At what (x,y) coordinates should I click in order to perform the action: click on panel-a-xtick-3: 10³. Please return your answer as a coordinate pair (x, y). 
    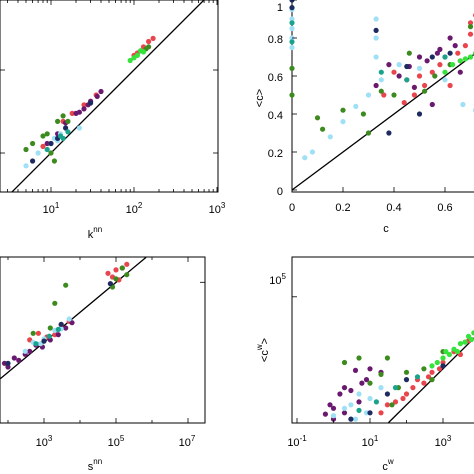
    Looking at the image, I should click on (217, 208).